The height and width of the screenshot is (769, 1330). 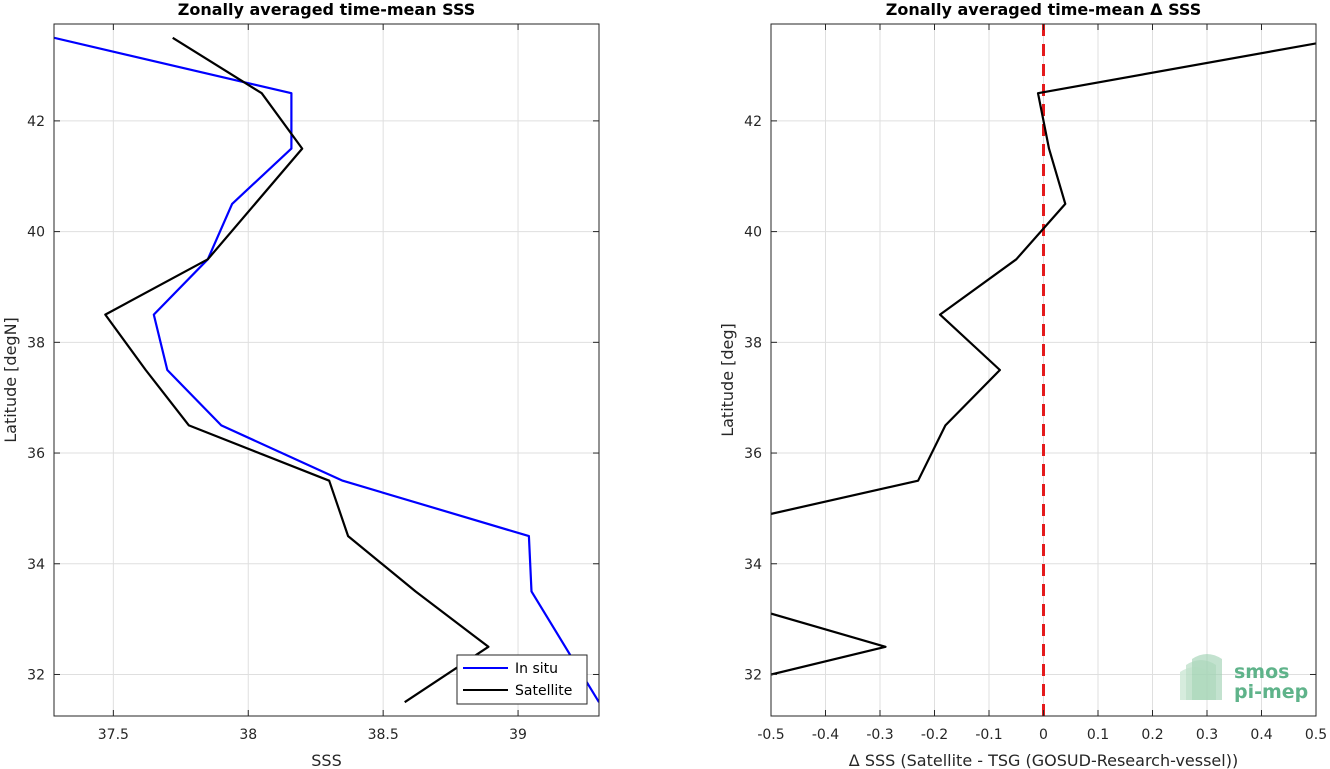 I want to click on x-tick-label: 0.1, so click(x=1098, y=735).